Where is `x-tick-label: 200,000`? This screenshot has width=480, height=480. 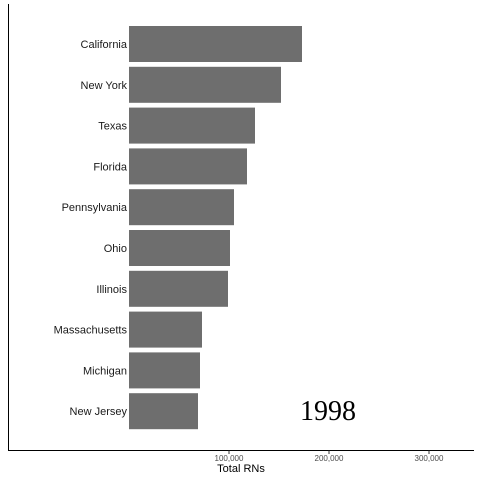
x-tick-label: 200,000 is located at coordinates (329, 458).